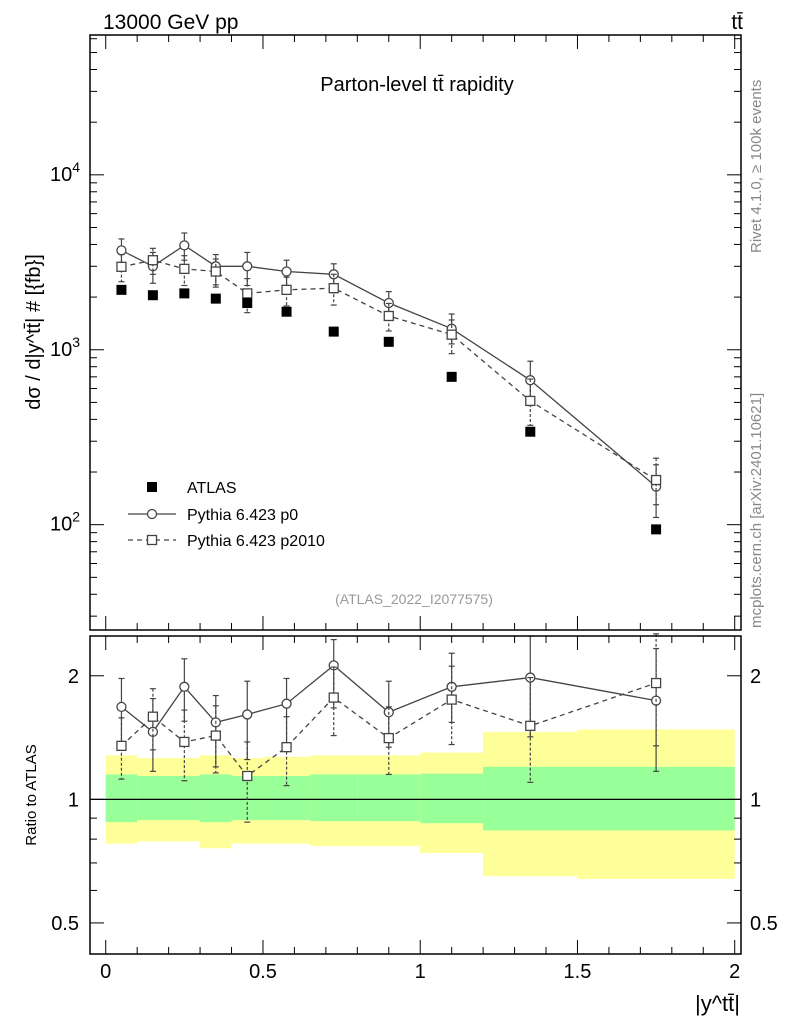  I want to click on x-tick-label: 1, so click(420, 972).